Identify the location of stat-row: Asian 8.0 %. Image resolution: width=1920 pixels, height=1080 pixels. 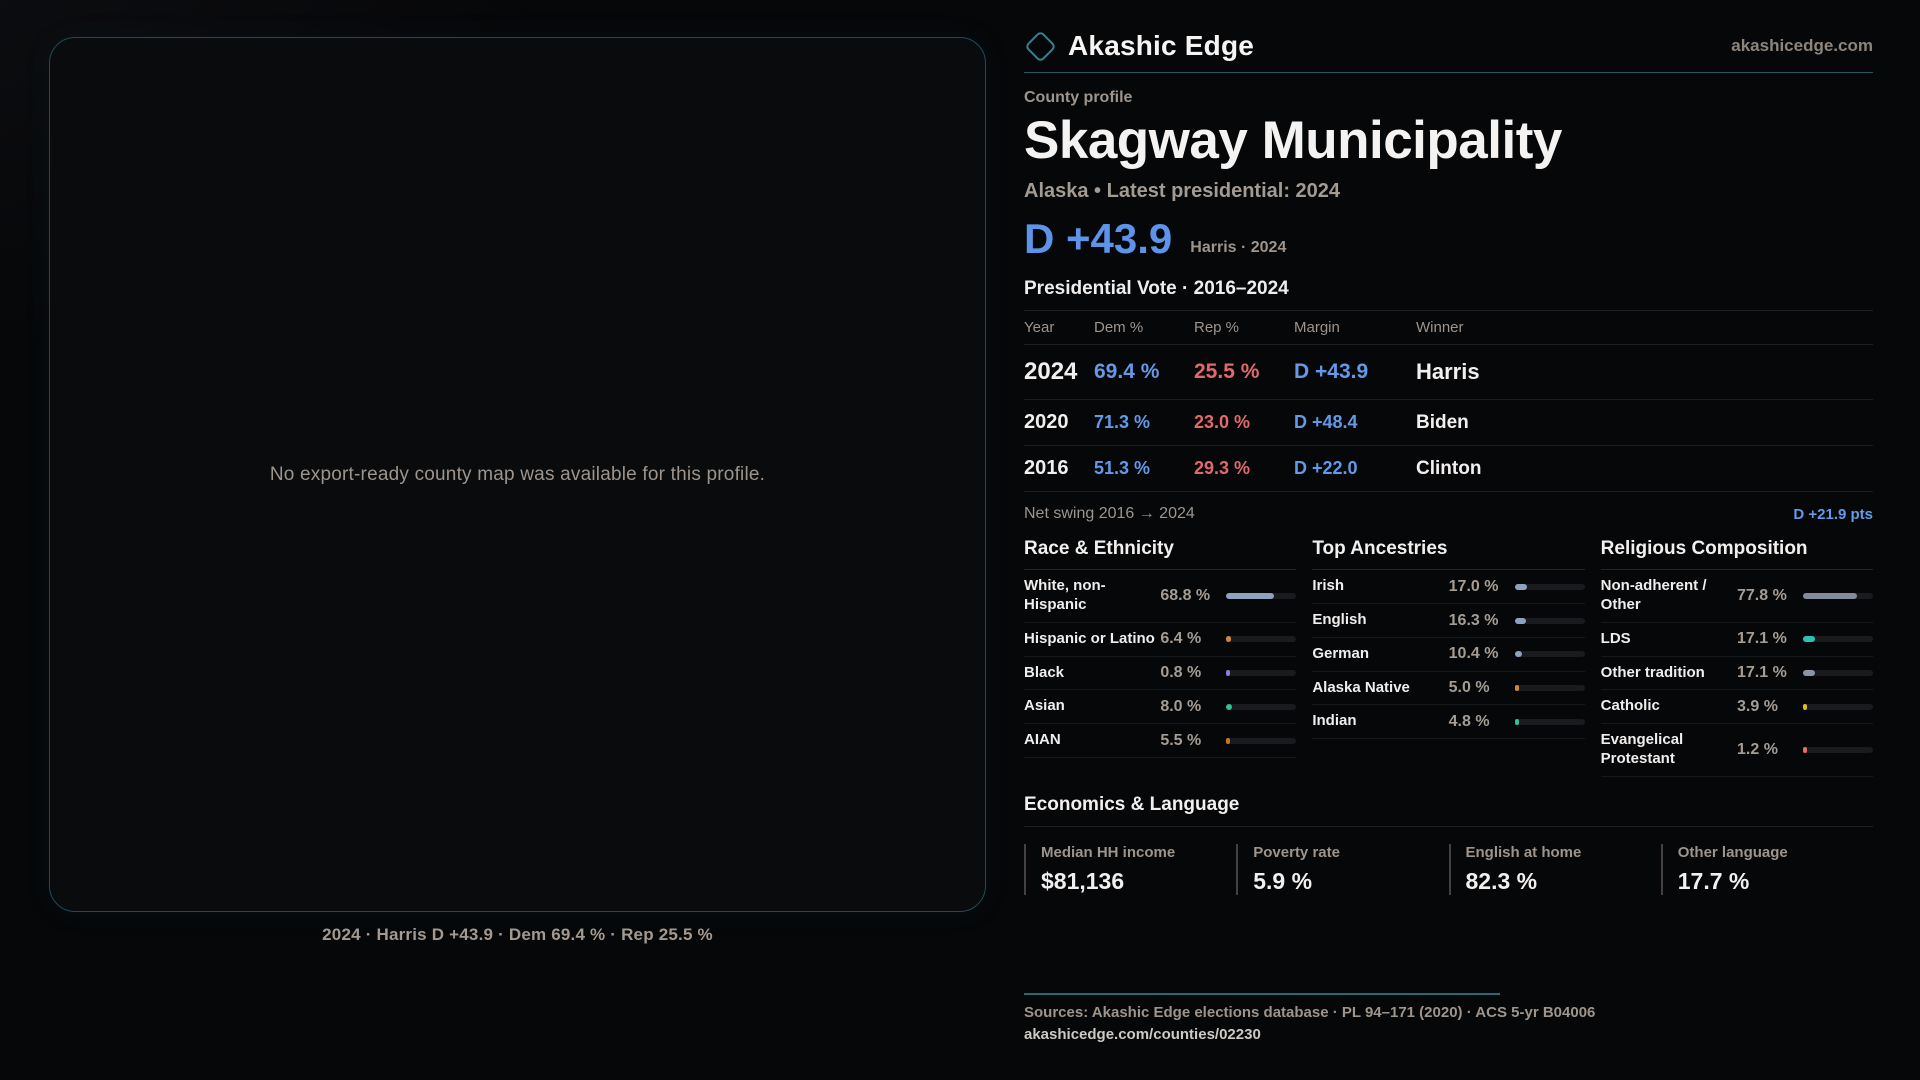
(1160, 707).